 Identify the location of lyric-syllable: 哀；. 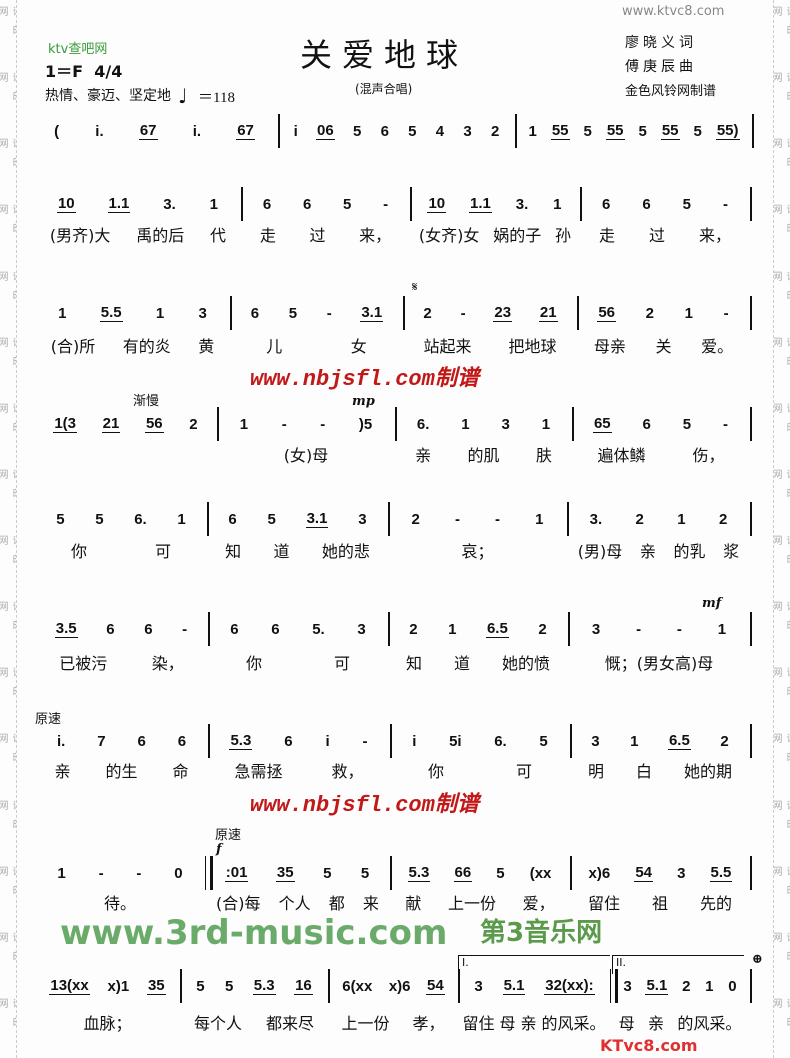
(477, 551).